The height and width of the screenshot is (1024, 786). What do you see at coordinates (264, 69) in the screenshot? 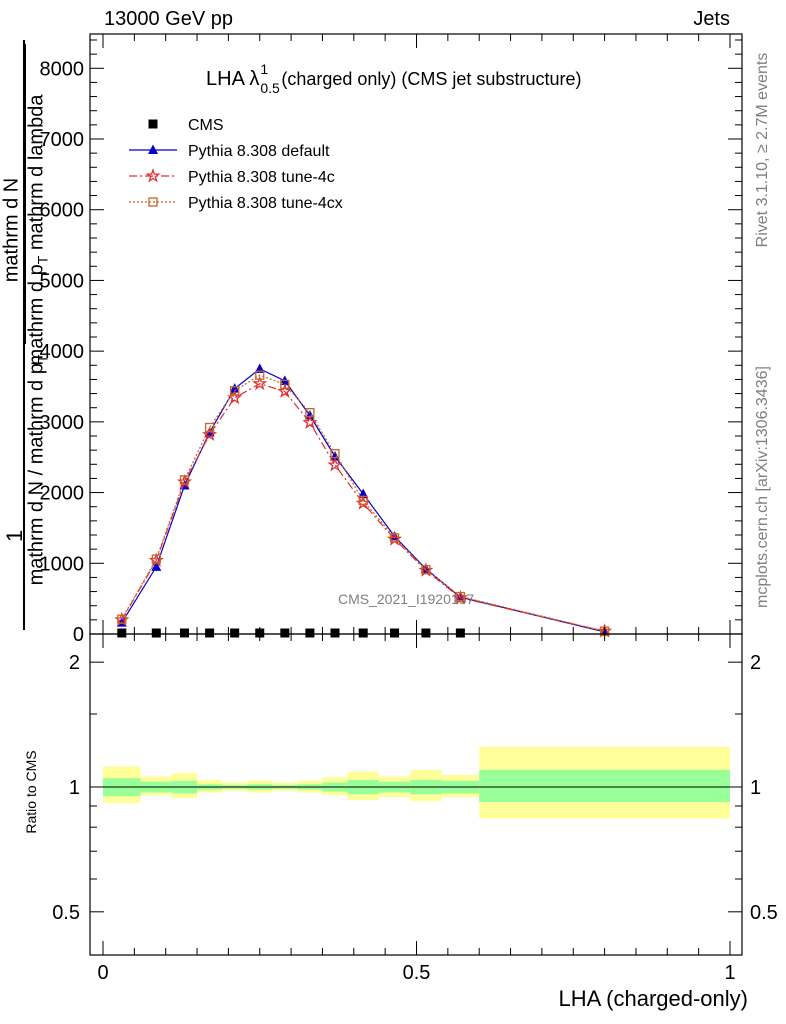
I see `title-sup: 1` at bounding box center [264, 69].